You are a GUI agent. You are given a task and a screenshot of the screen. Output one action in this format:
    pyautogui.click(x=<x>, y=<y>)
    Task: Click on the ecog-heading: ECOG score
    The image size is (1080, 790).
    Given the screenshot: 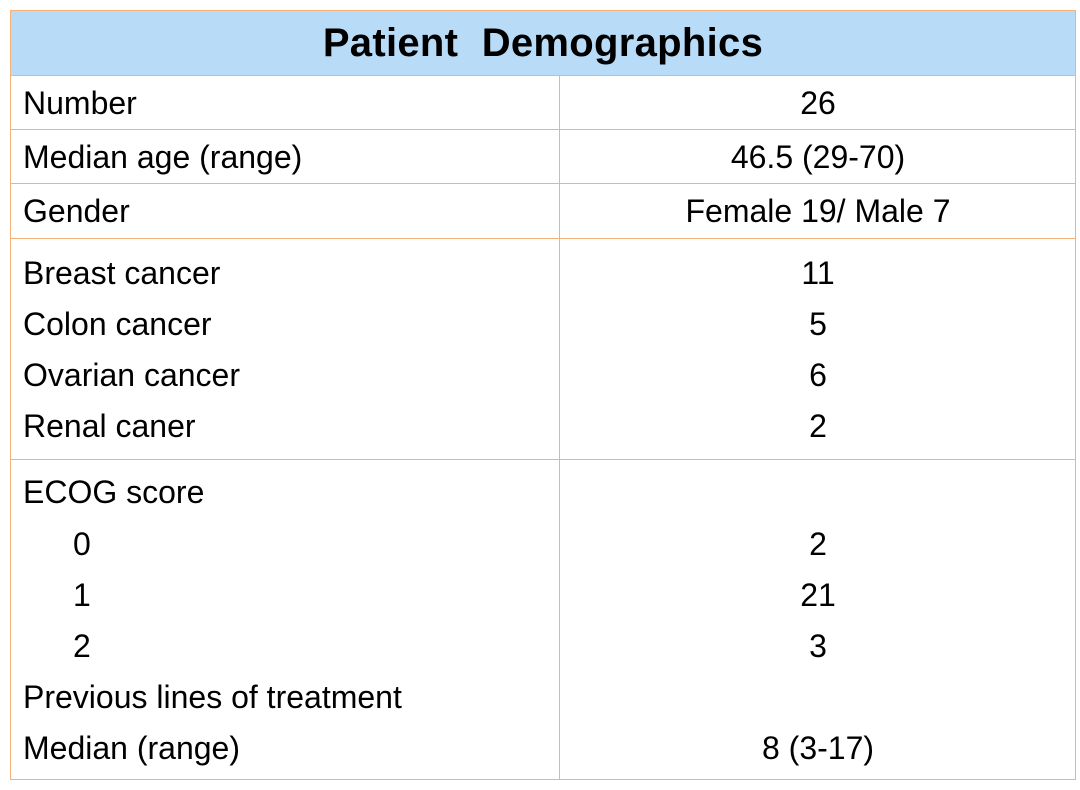 What is the action you would take?
    pyautogui.click(x=114, y=492)
    